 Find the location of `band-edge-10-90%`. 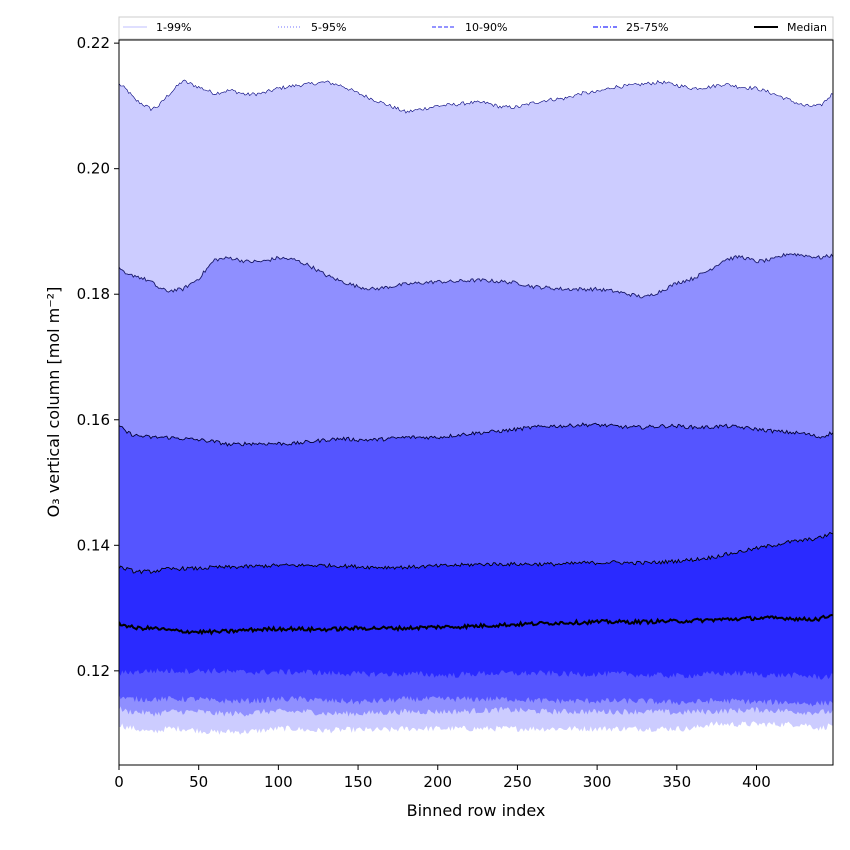

band-edge-10-90% is located at coordinates (476, 434).